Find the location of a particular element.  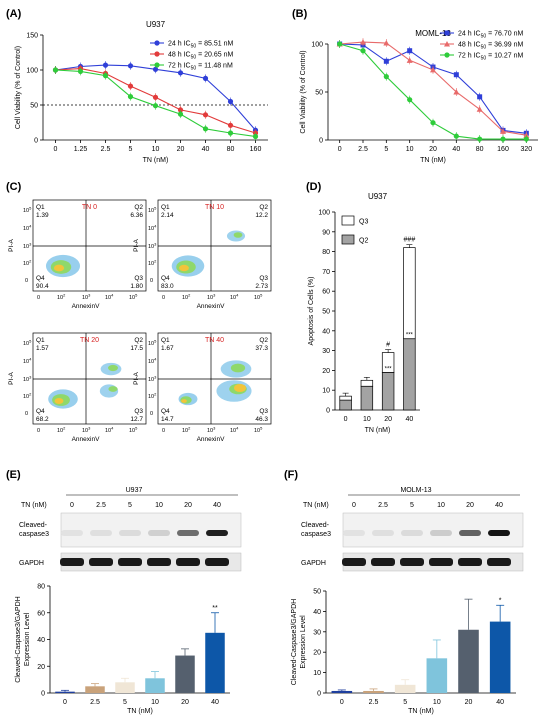

legend-entry: 24 h IC50 = 76.70 nM is located at coordinates (490, 35).